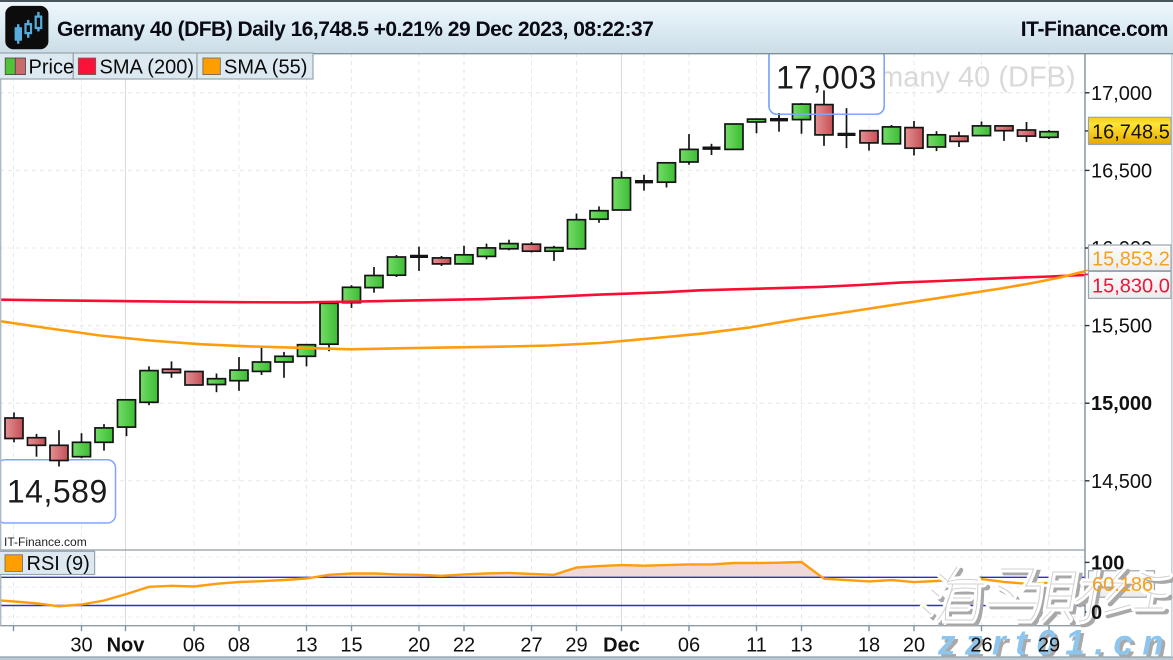 This screenshot has height=660, width=1173. What do you see at coordinates (531, 646) in the screenshot?
I see `svg-text: 27` at bounding box center [531, 646].